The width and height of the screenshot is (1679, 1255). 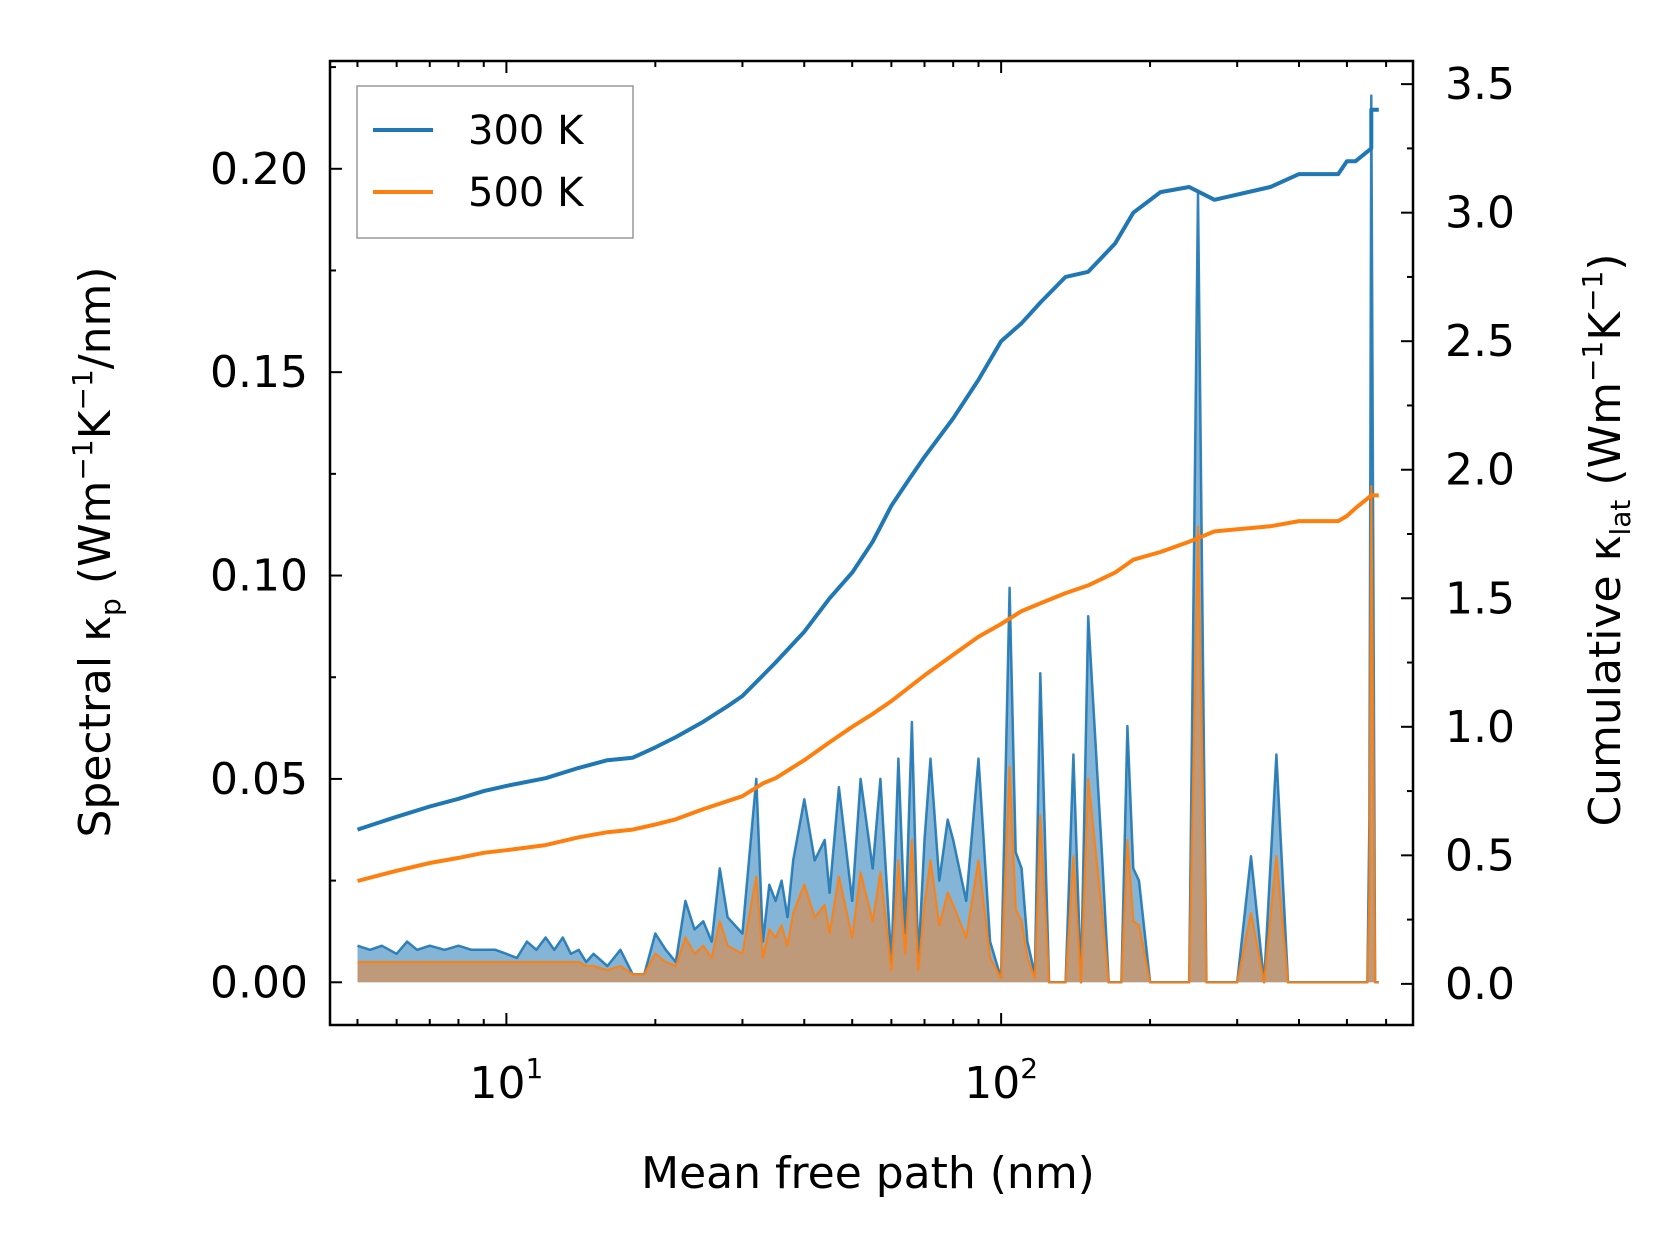 I want to click on legend-box, so click(x=495, y=162).